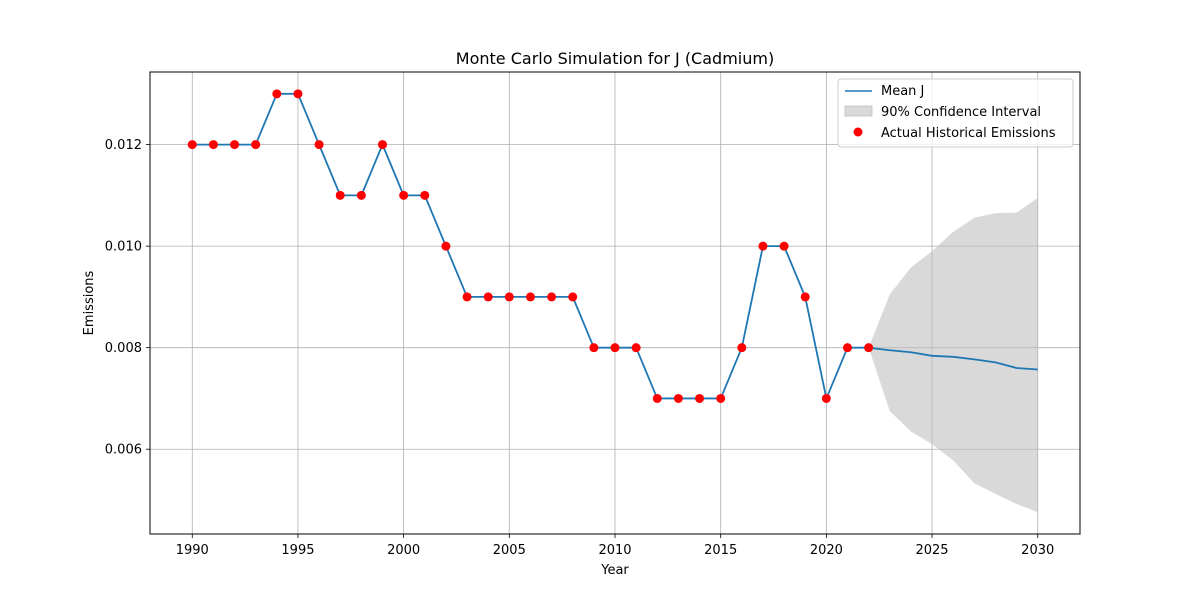  I want to click on x-tick-label: 2030, so click(1037, 550).